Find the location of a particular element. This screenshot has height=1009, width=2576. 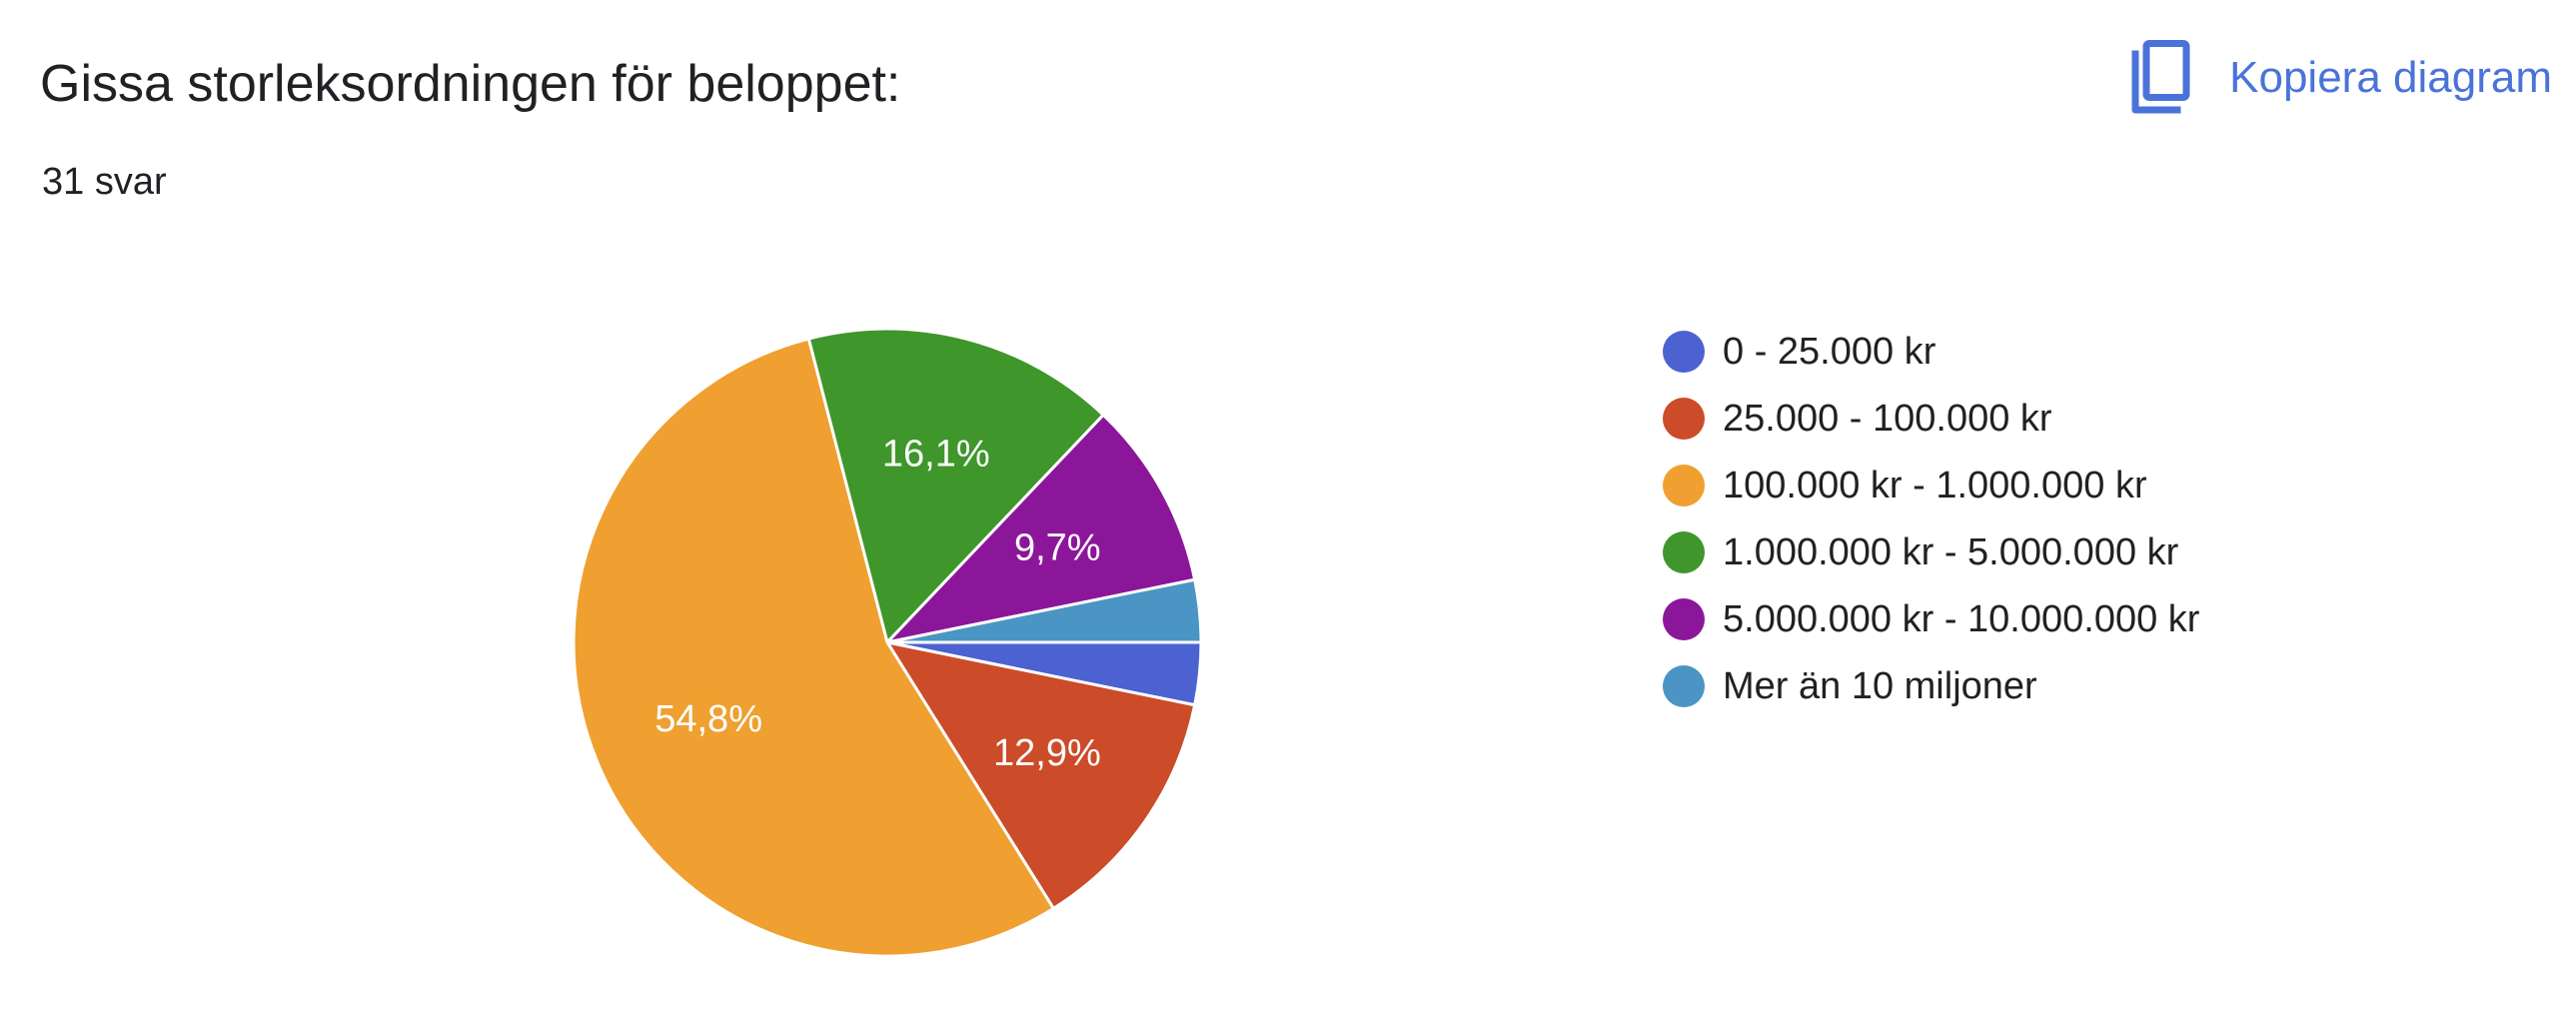

legend-item: 1.000.000 kr - 5.000.000 kr is located at coordinates (1931, 551).